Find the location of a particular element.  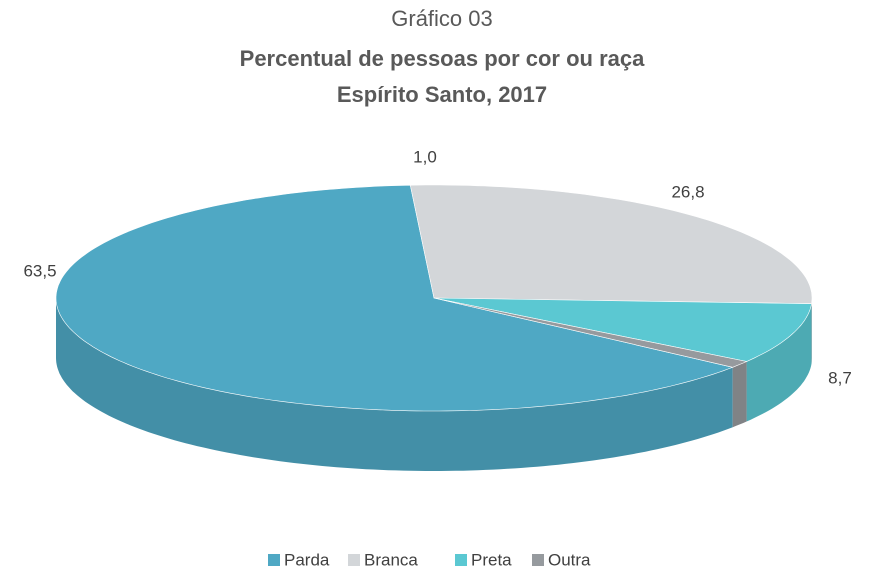

legend-label: Outra is located at coordinates (569, 559).